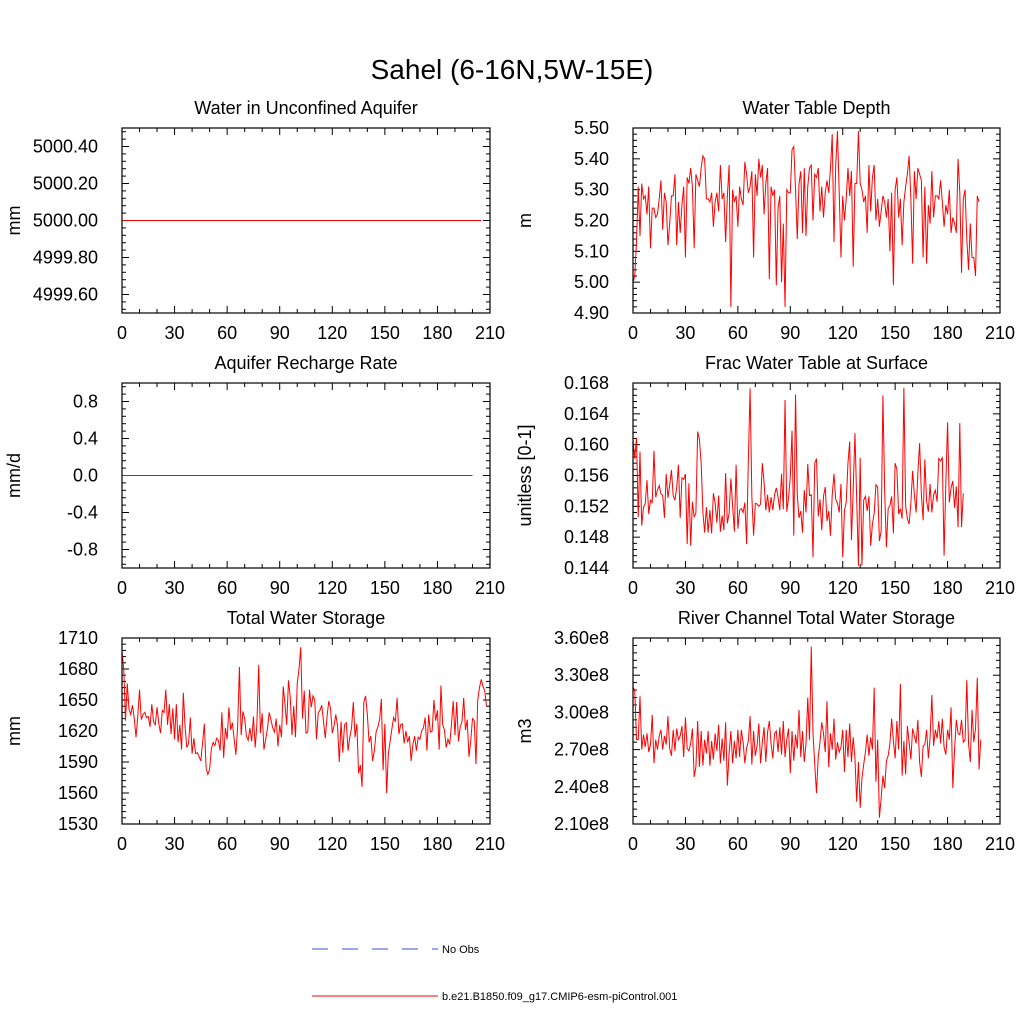 This screenshot has width=1024, height=1029. I want to click on panel-title: Aquifer Recharge Rate, so click(305, 363).